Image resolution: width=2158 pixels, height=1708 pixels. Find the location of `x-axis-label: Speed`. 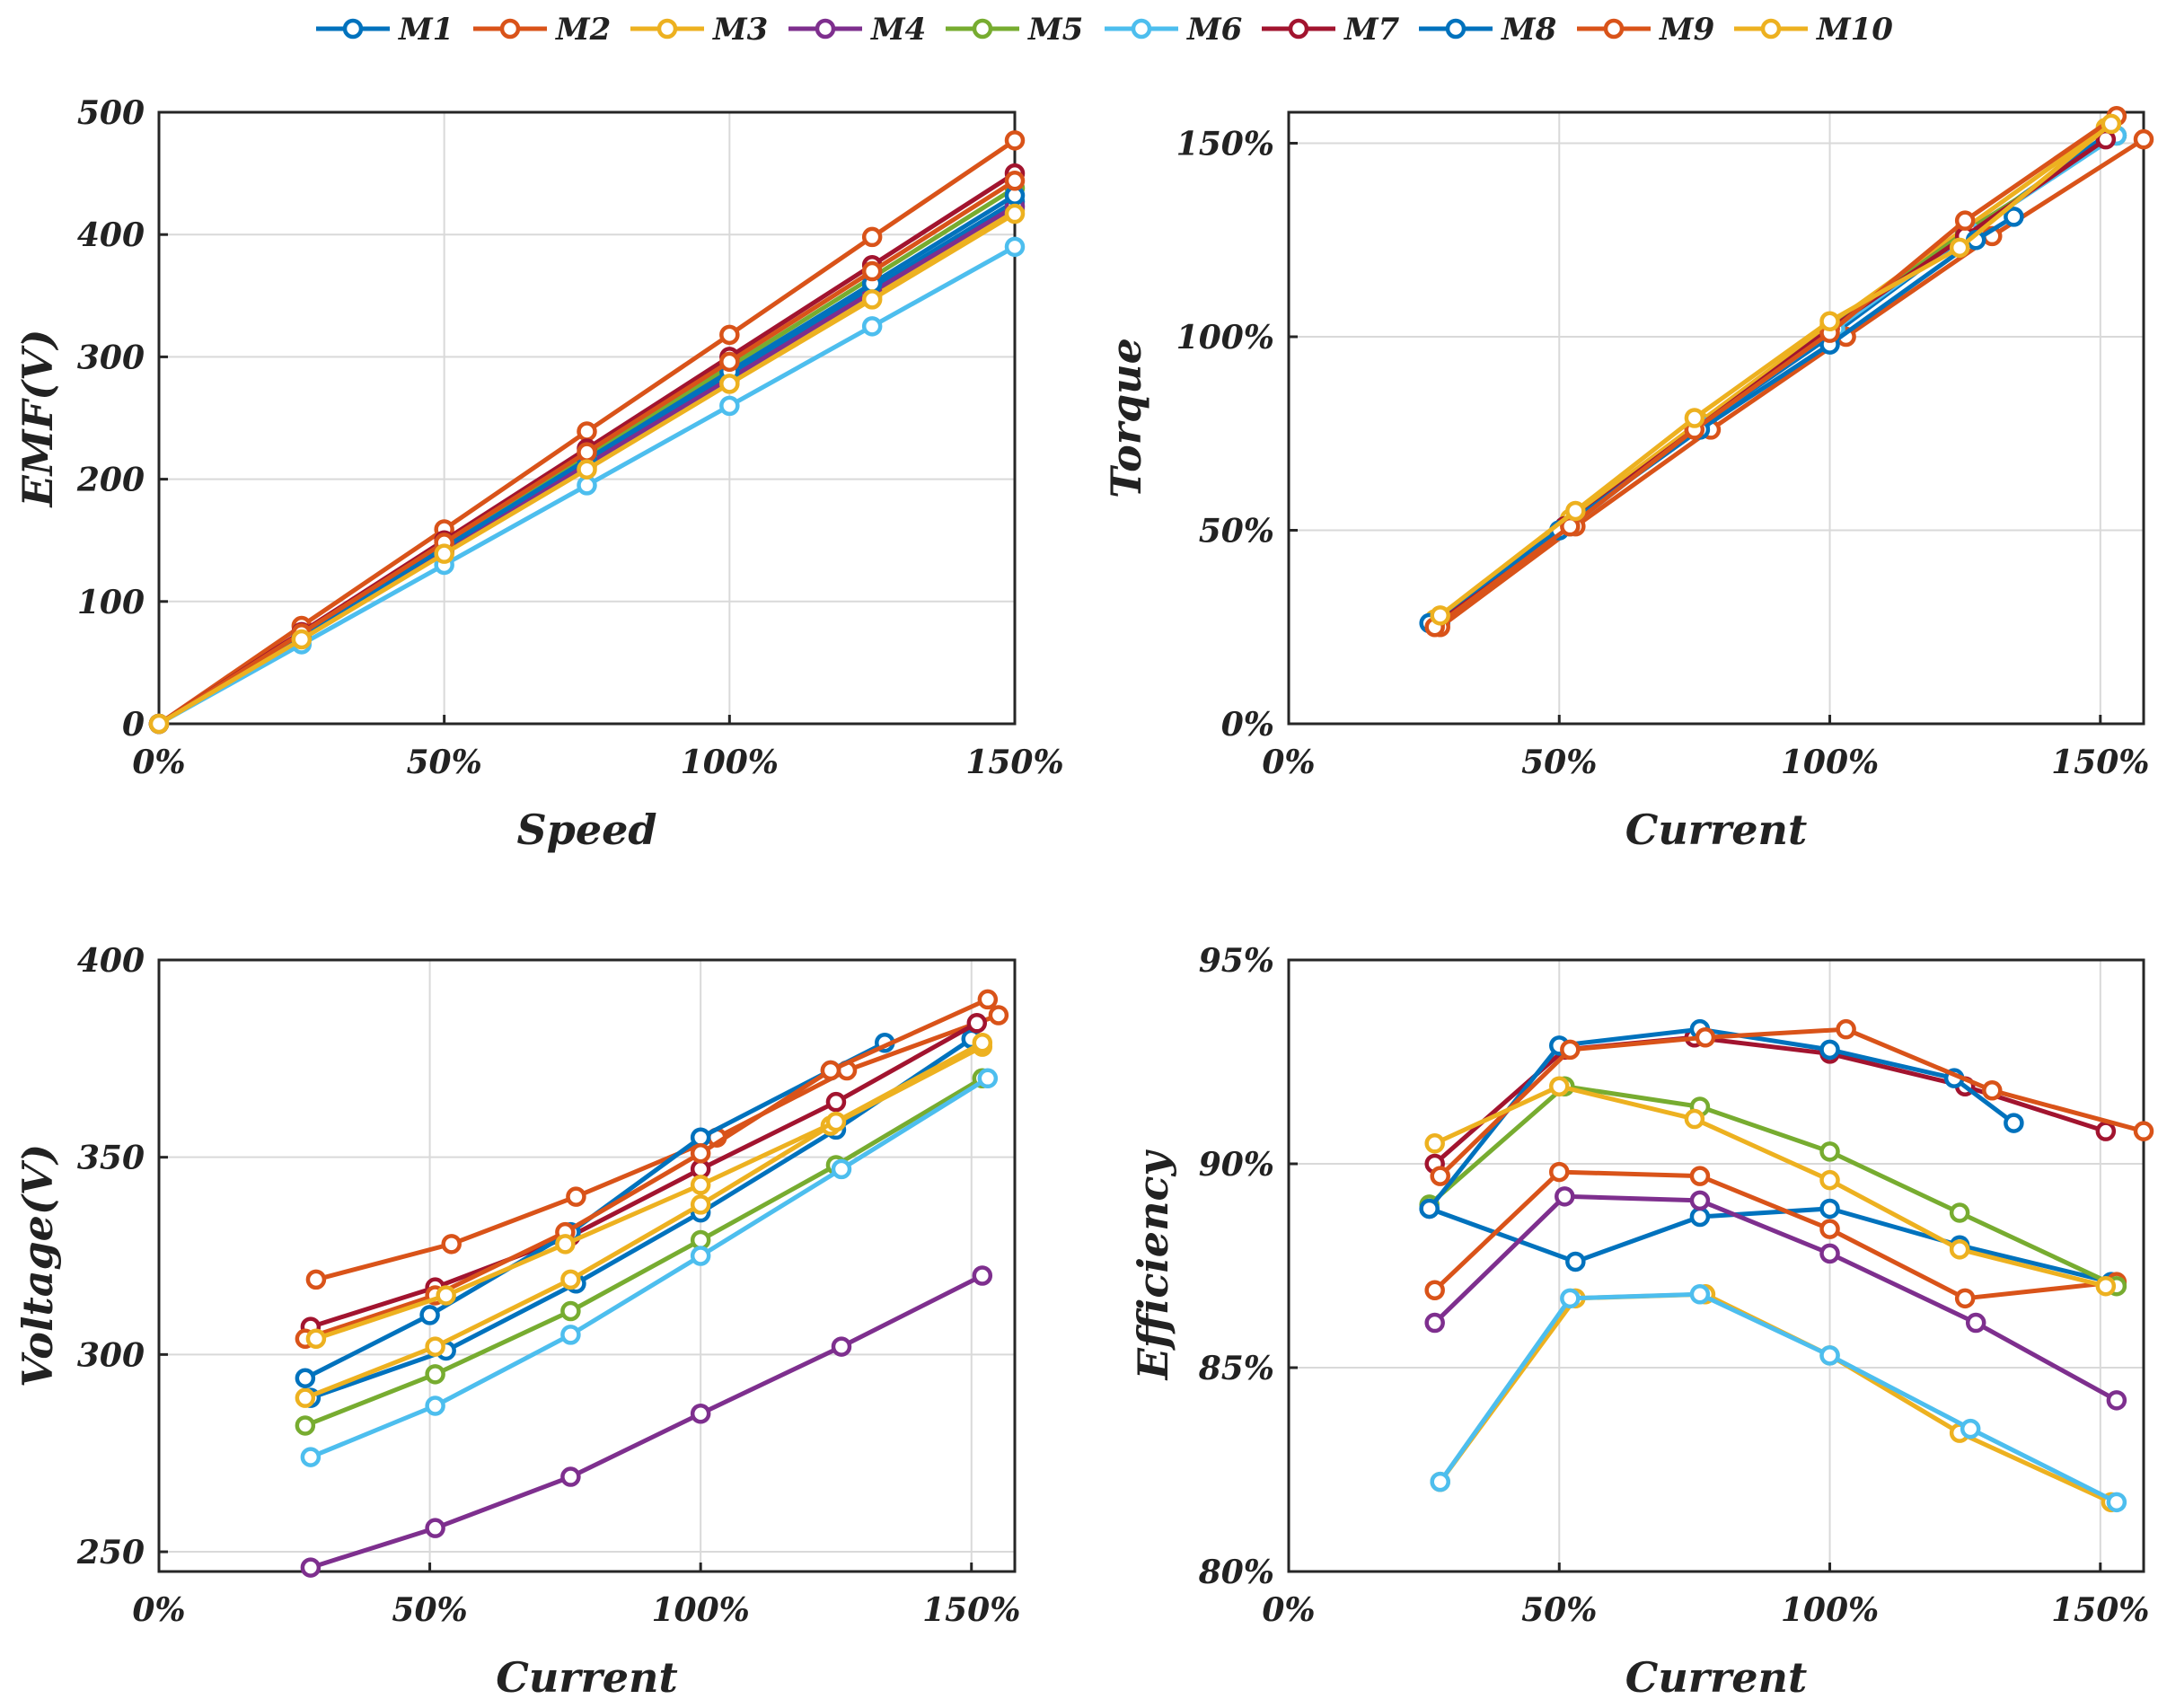

x-axis-label: Speed is located at coordinates (586, 830).